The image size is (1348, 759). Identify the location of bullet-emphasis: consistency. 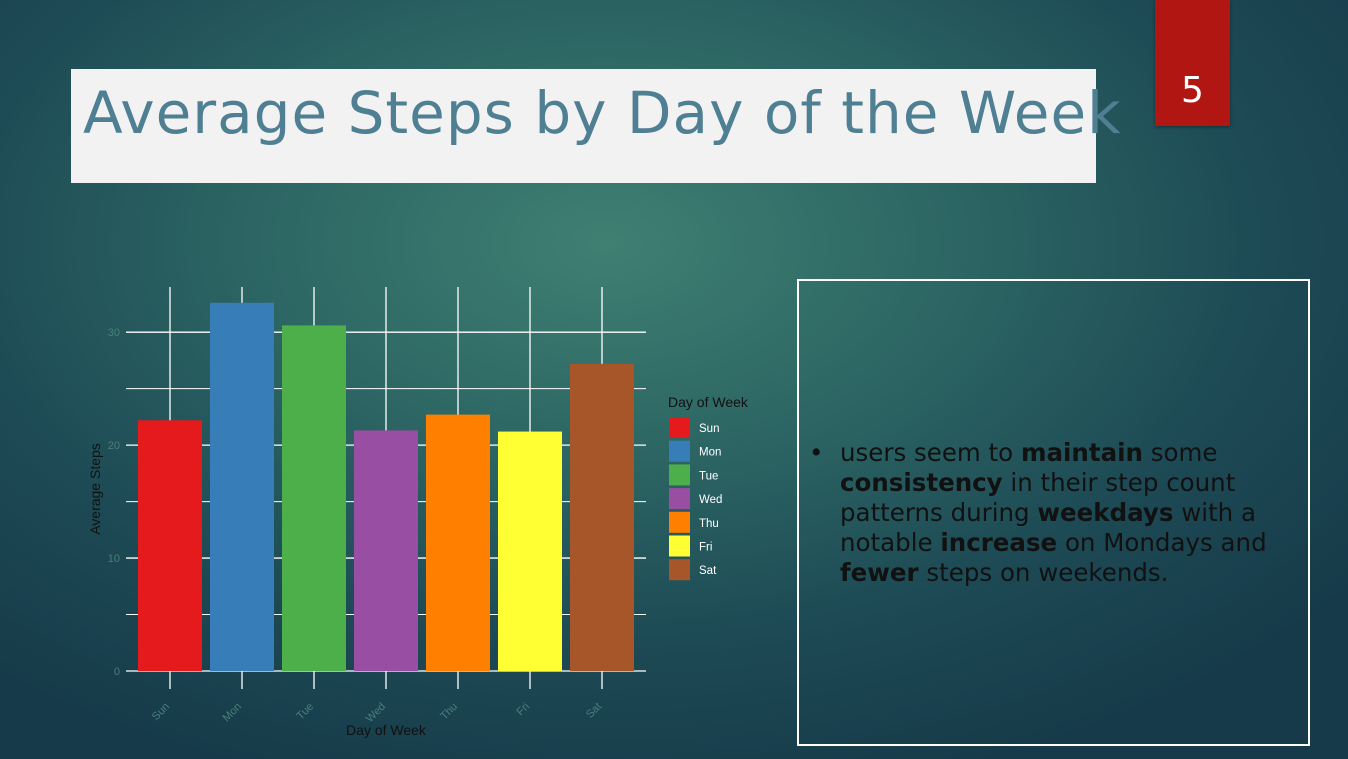
(921, 482).